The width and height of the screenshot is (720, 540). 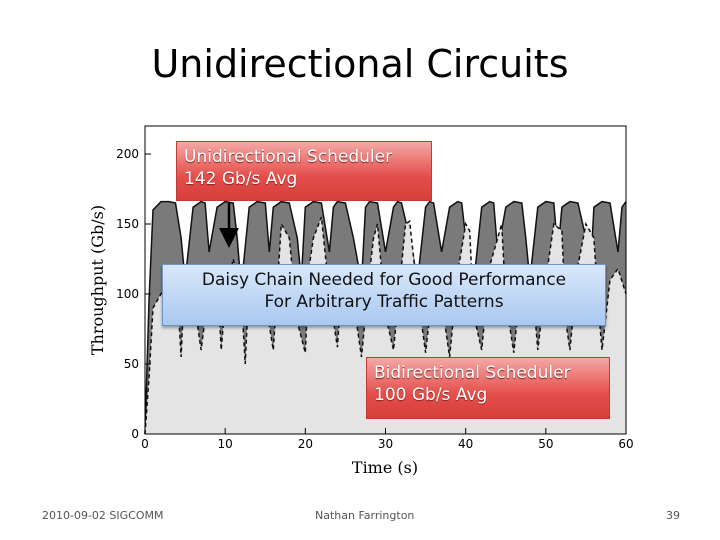 I want to click on unidirectional-callout: Unidirectional Scheduler 142 Gb/s Avg, so click(x=304, y=171).